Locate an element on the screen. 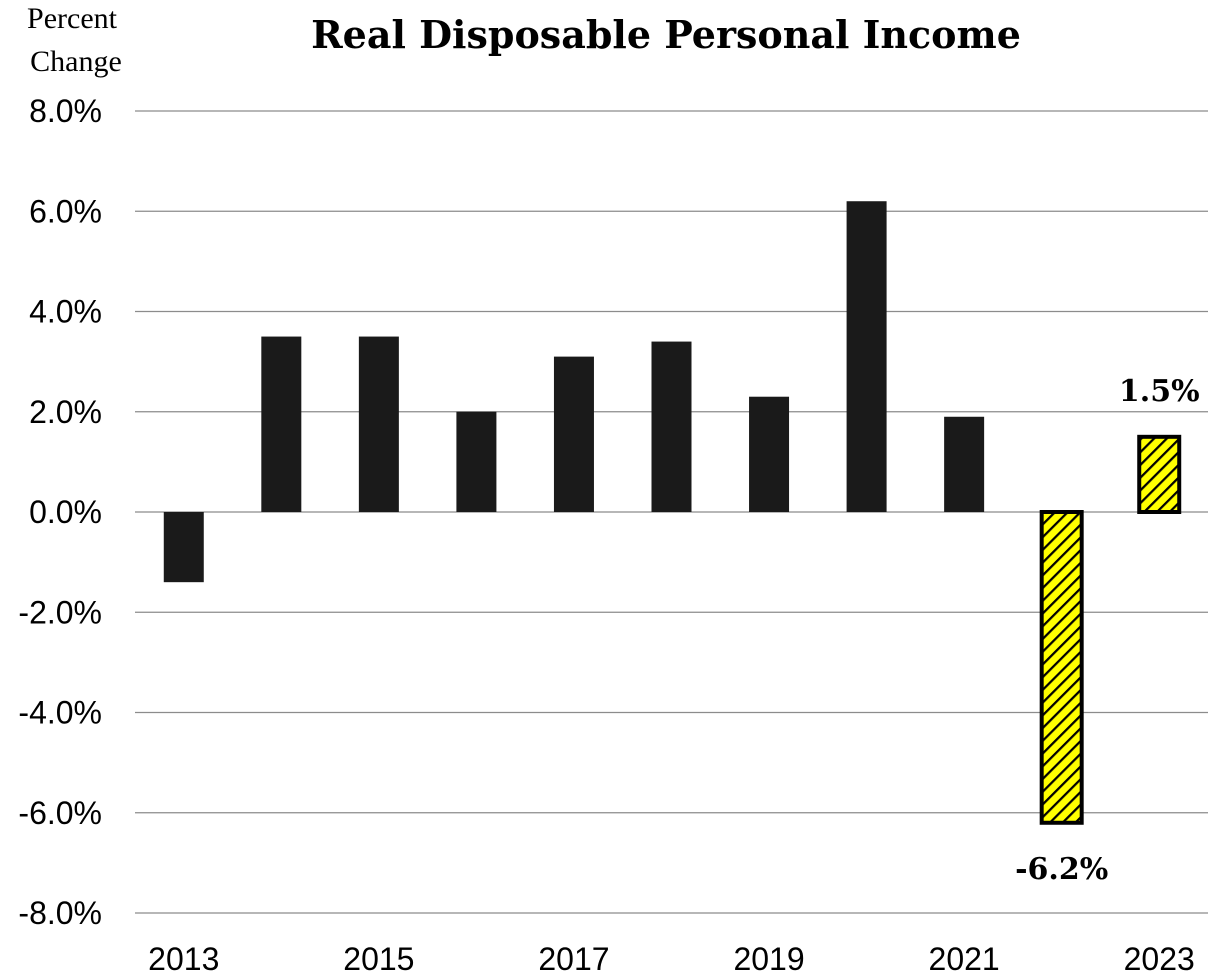 The height and width of the screenshot is (976, 1211). bar-2016 is located at coordinates (476, 462).